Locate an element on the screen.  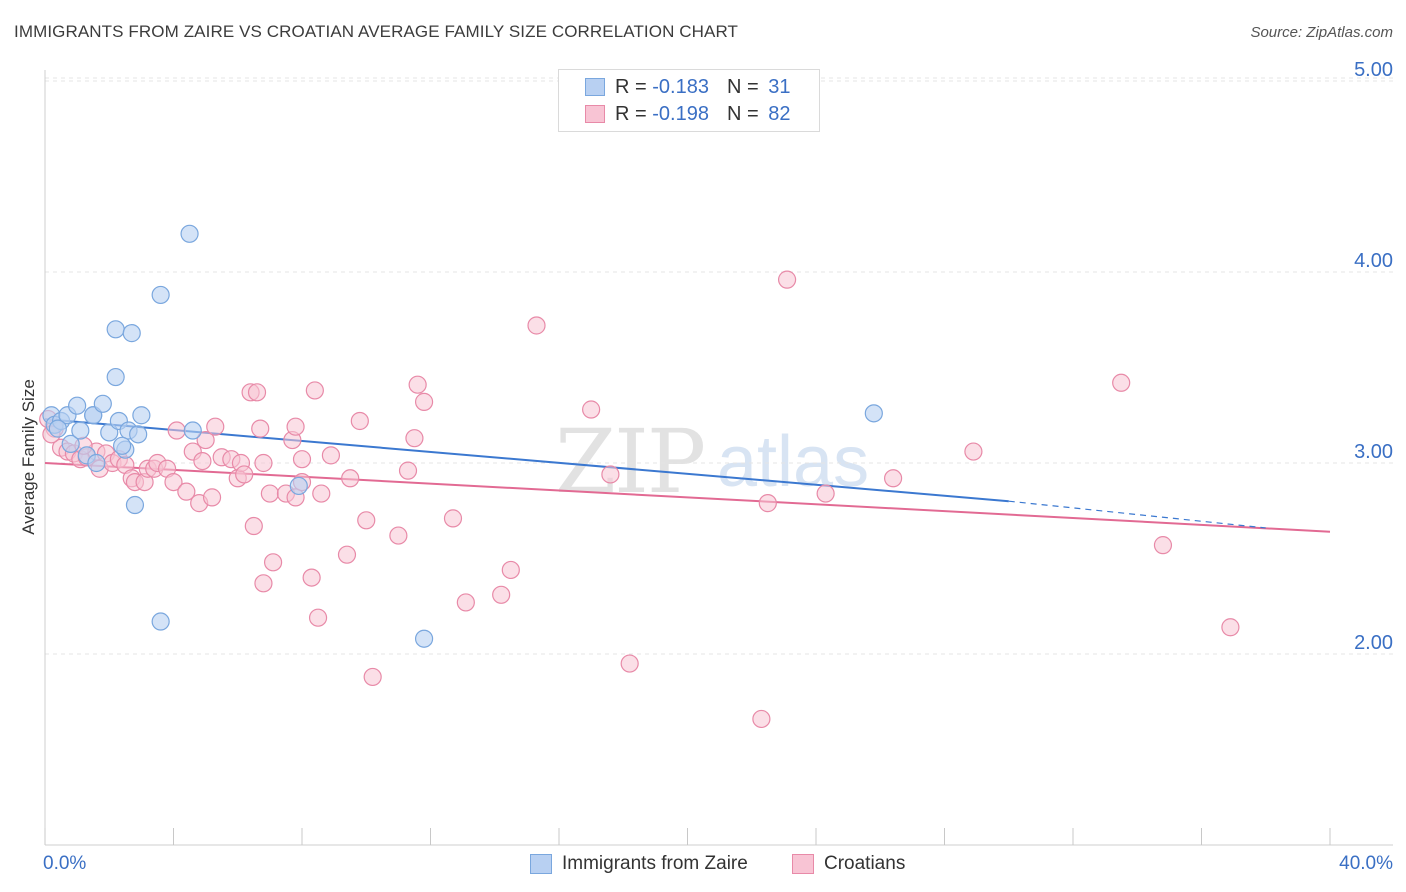
legend-swatch-pink is located at coordinates (595, 114).